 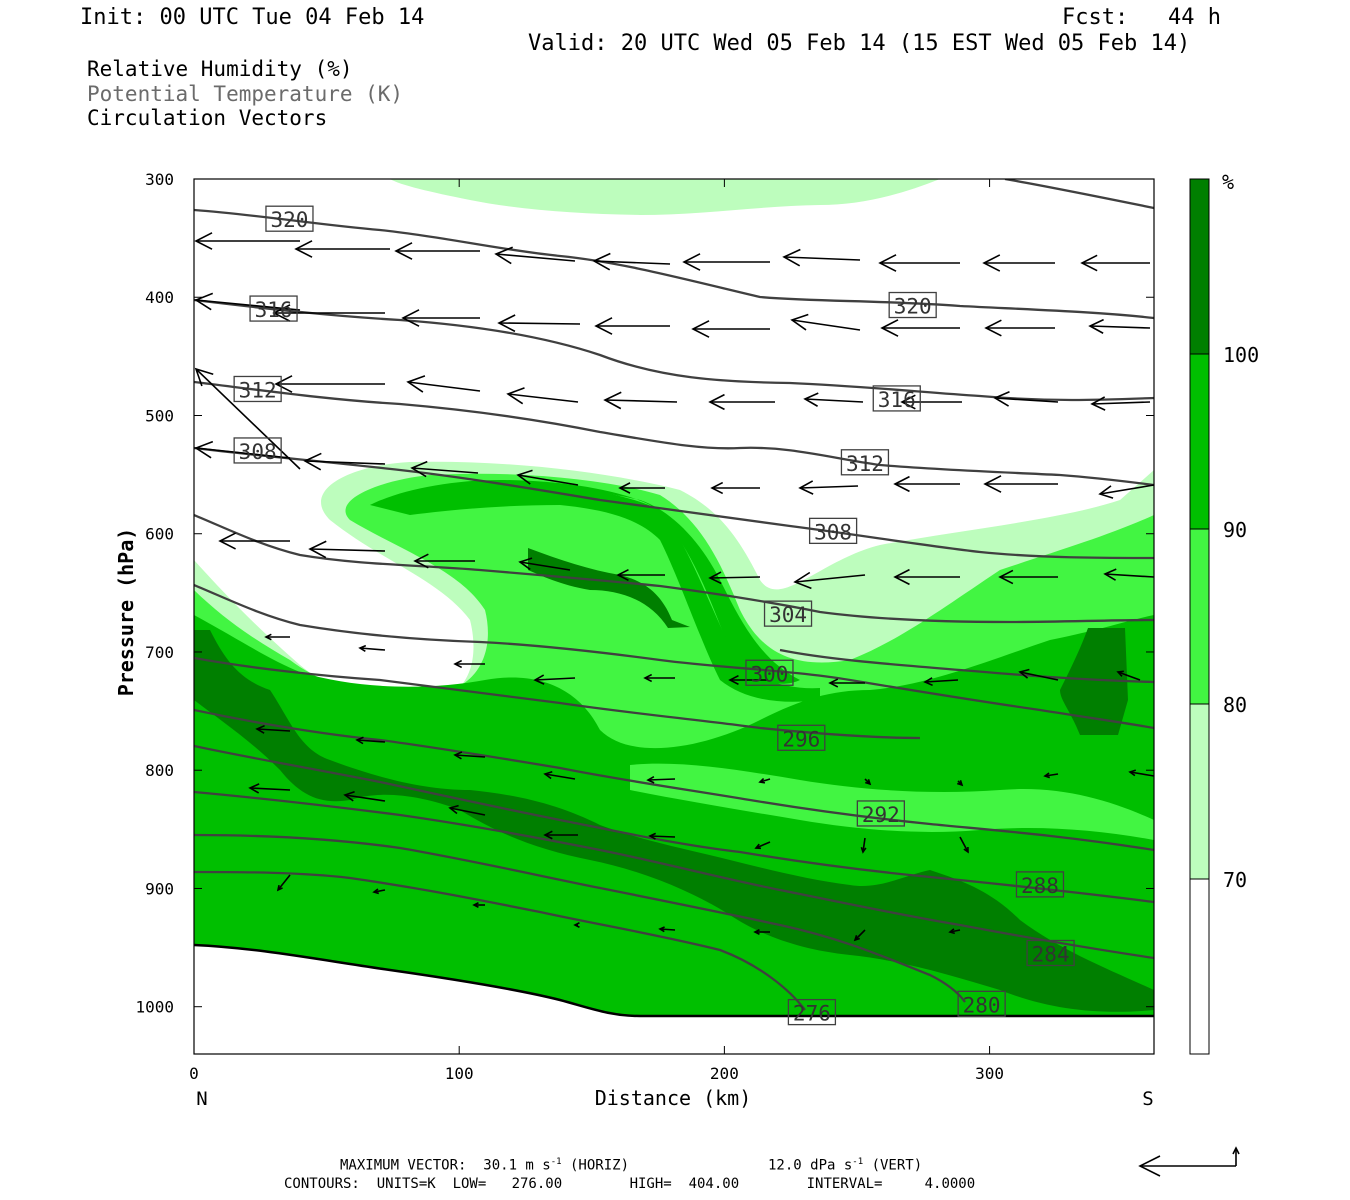 I want to click on contour-296b, so click(x=966, y=666).